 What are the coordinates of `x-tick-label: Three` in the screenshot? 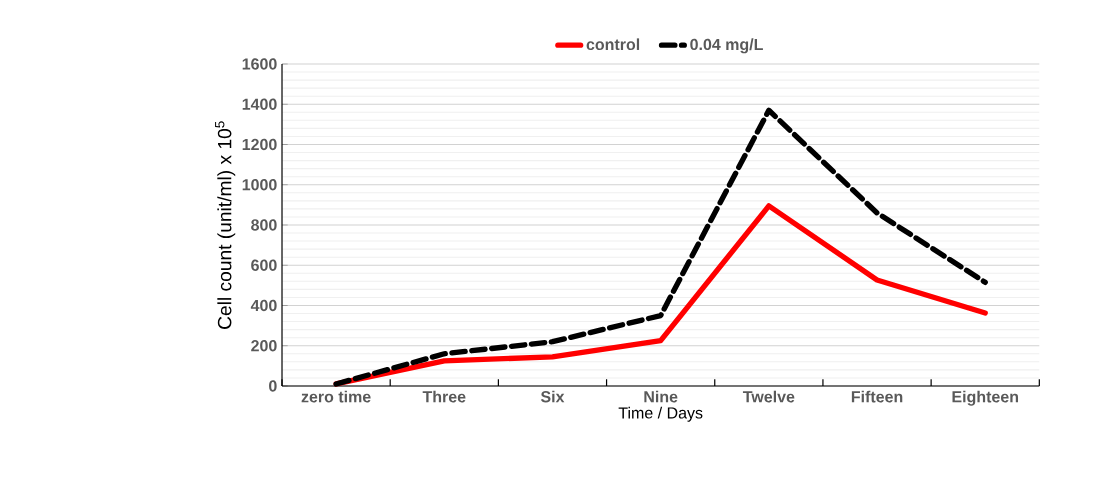 It's located at (444, 396).